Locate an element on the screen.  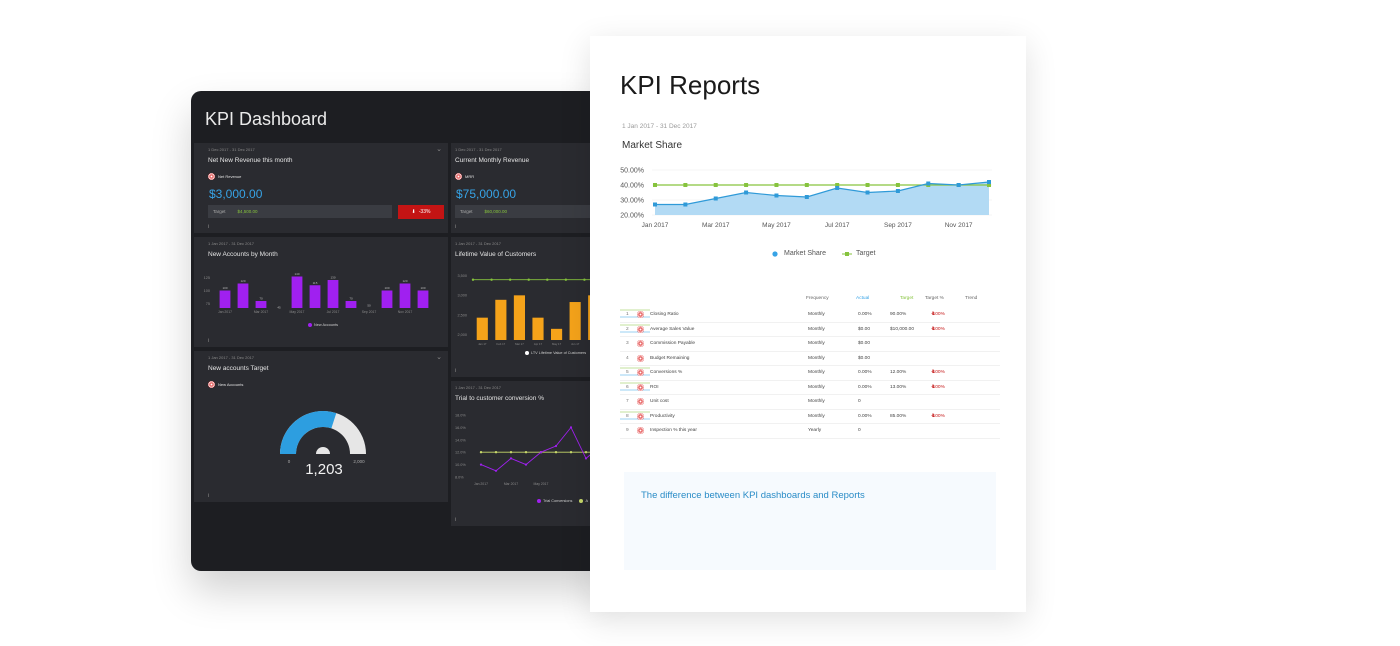
legend-label: Market Share is located at coordinates (805, 253).